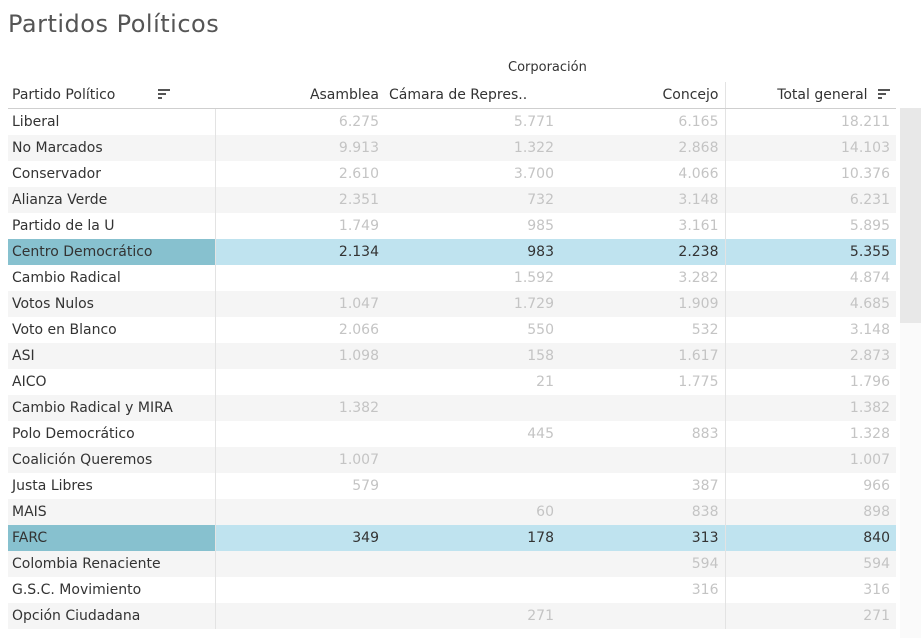 This screenshot has width=921, height=638. What do you see at coordinates (540, 330) in the screenshot?
I see `row-camara-value: 550` at bounding box center [540, 330].